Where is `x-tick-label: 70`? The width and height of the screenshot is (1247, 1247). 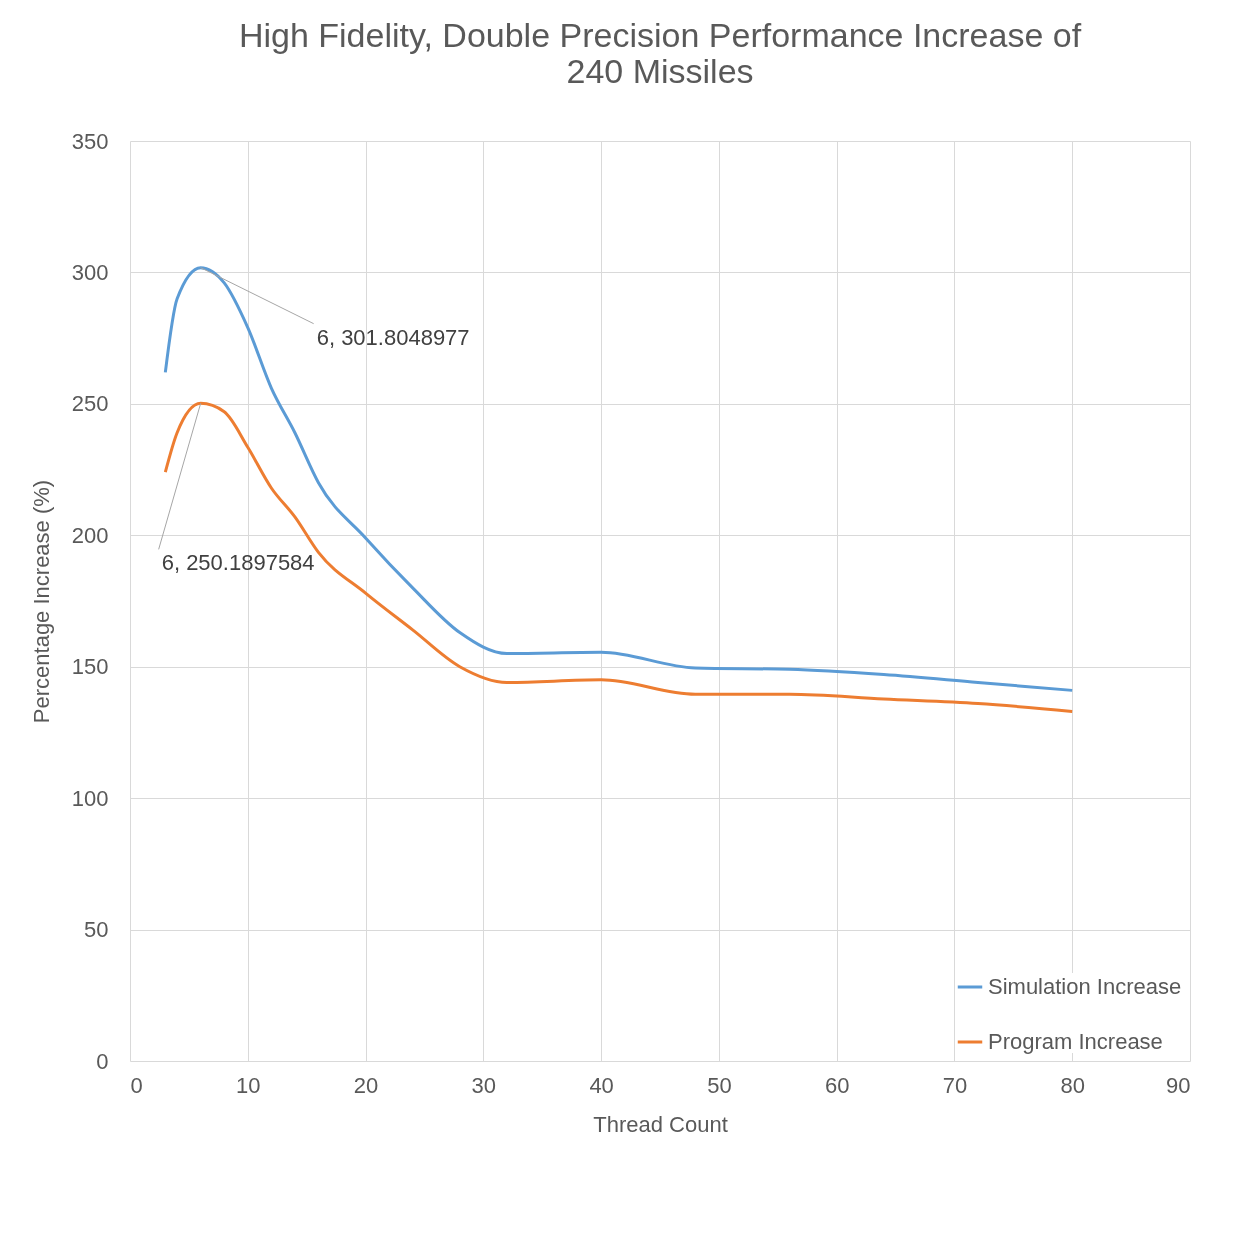 x-tick-label: 70 is located at coordinates (955, 1085).